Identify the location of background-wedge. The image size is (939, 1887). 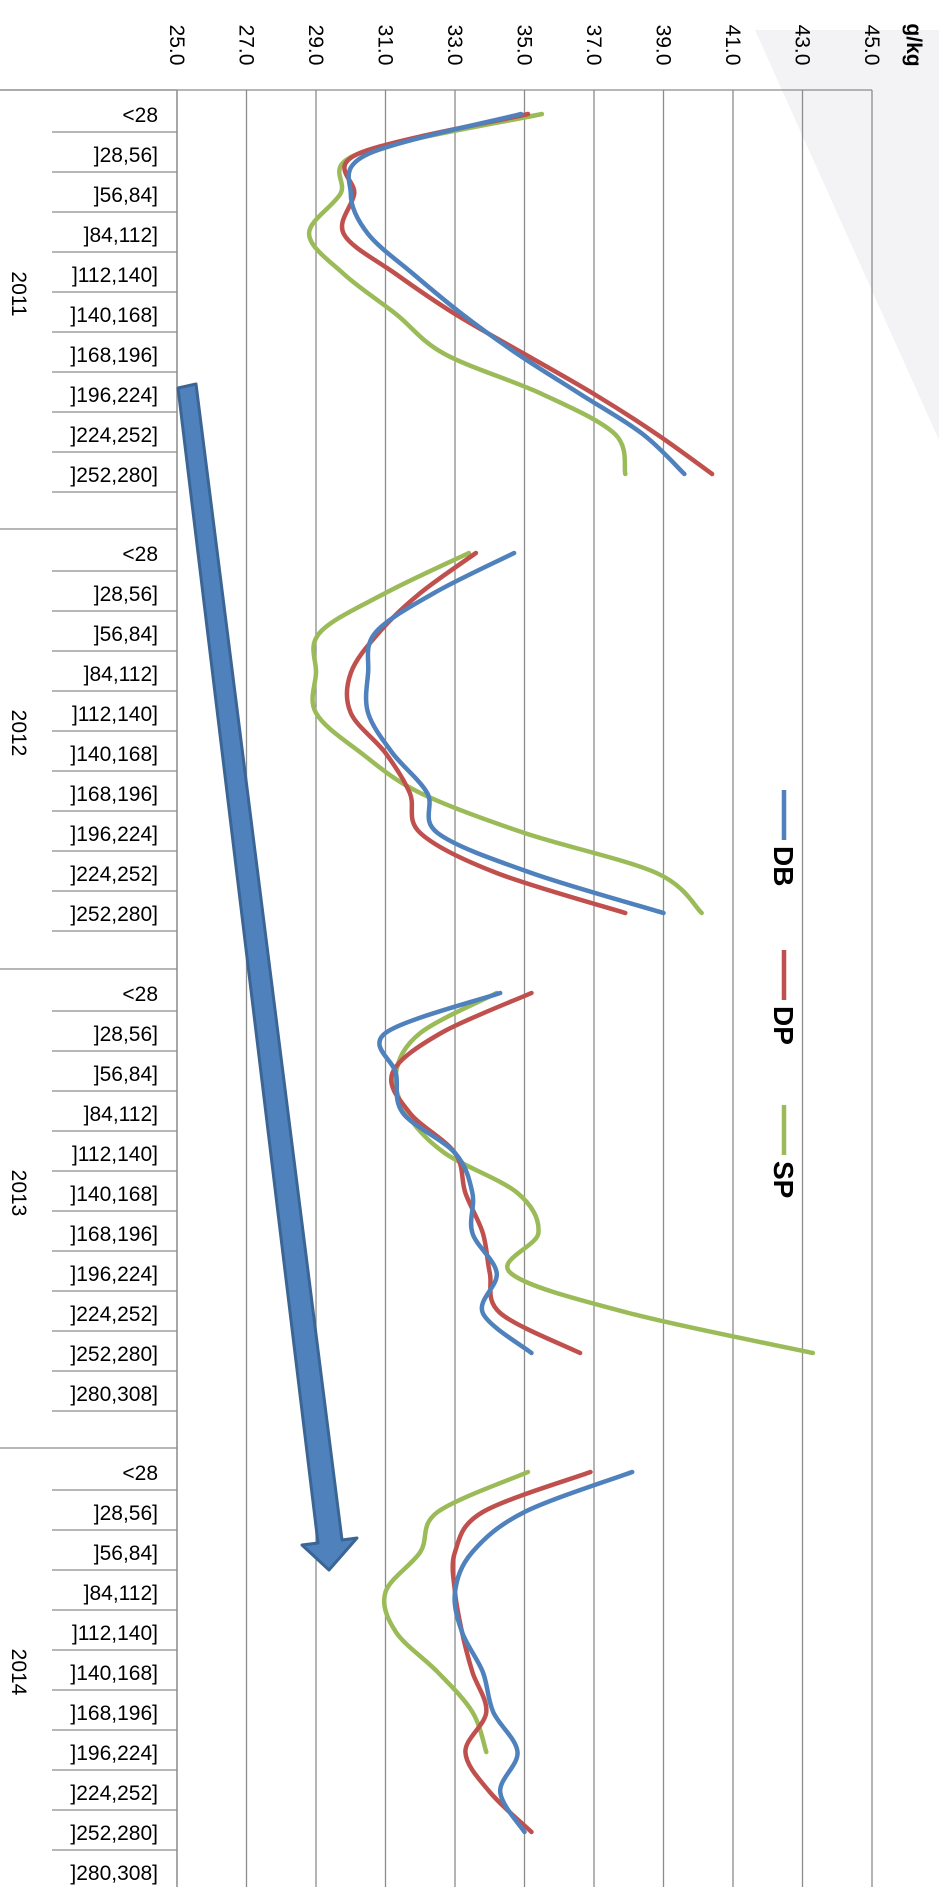
(847, 235).